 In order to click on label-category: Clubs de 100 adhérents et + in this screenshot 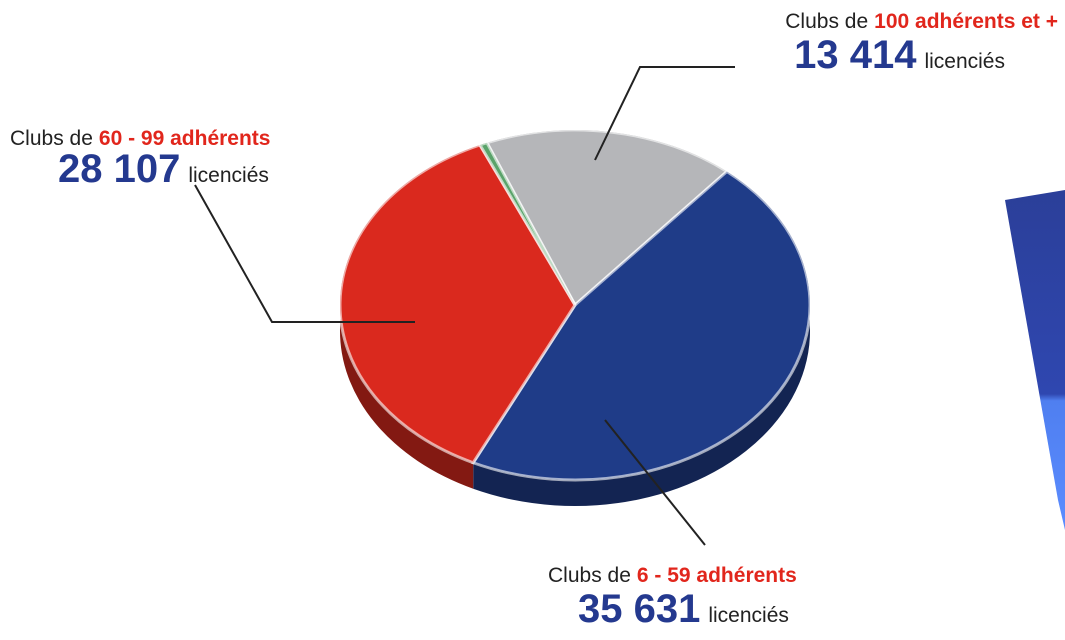, I will do `click(921, 21)`.